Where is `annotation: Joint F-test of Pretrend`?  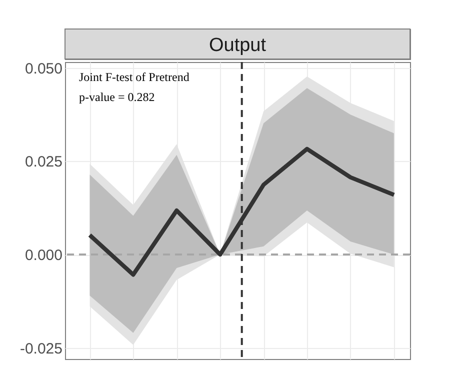 annotation: Joint F-test of Pretrend is located at coordinates (134, 77).